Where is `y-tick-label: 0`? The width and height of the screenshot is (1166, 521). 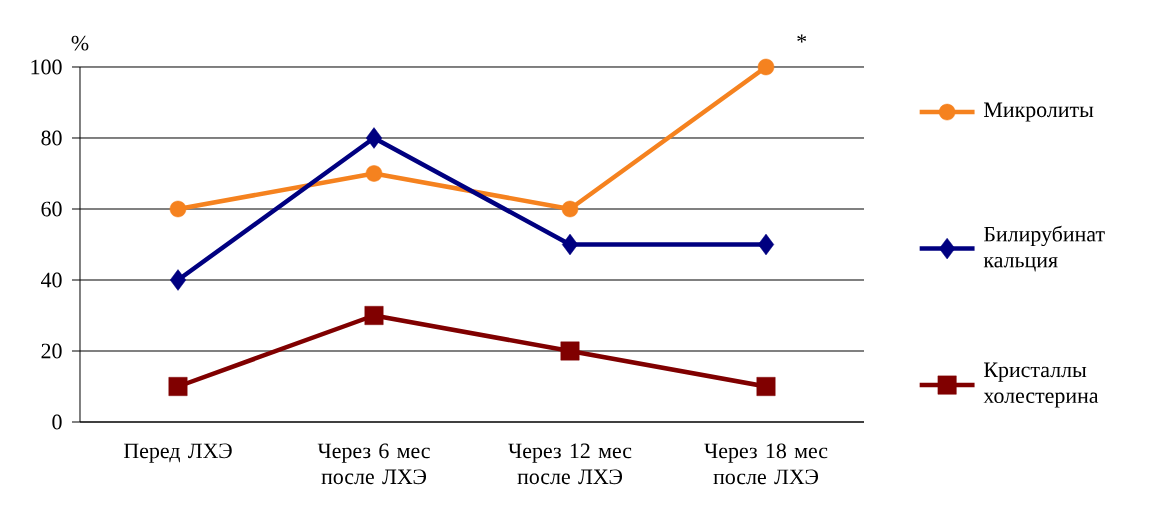
y-tick-label: 0 is located at coordinates (57, 422).